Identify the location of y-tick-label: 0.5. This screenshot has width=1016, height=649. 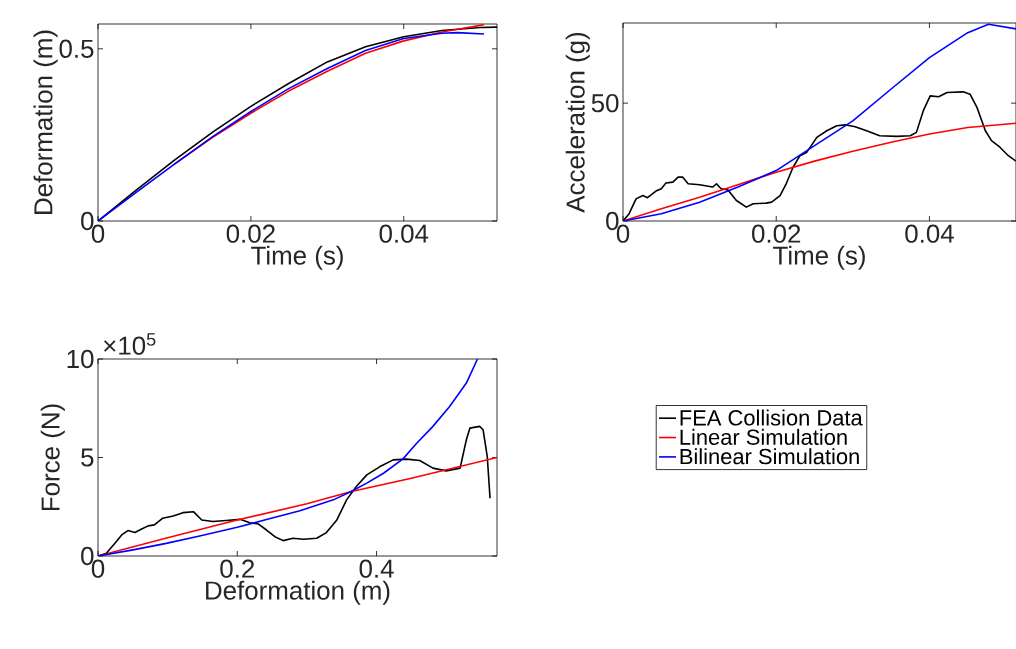
(76, 48).